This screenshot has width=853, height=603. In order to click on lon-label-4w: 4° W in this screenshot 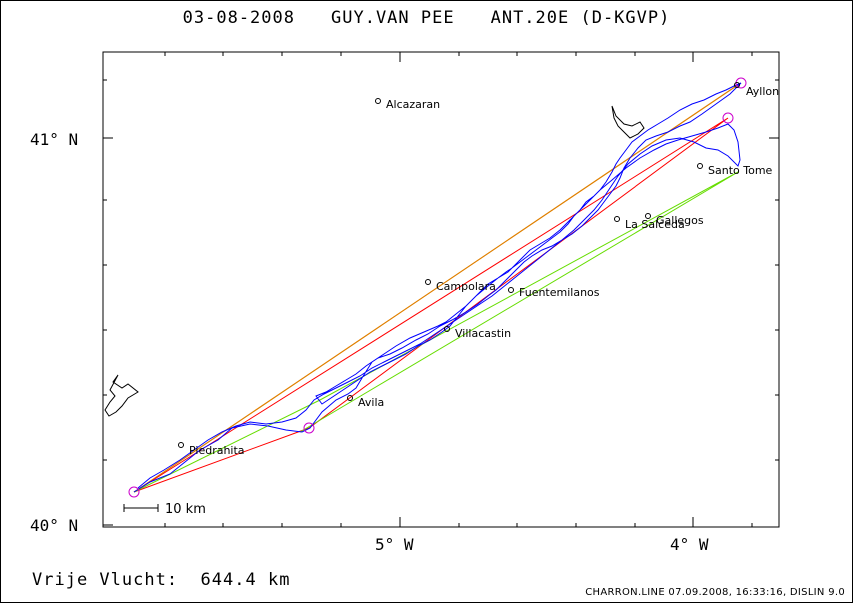, I will do `click(689, 544)`.